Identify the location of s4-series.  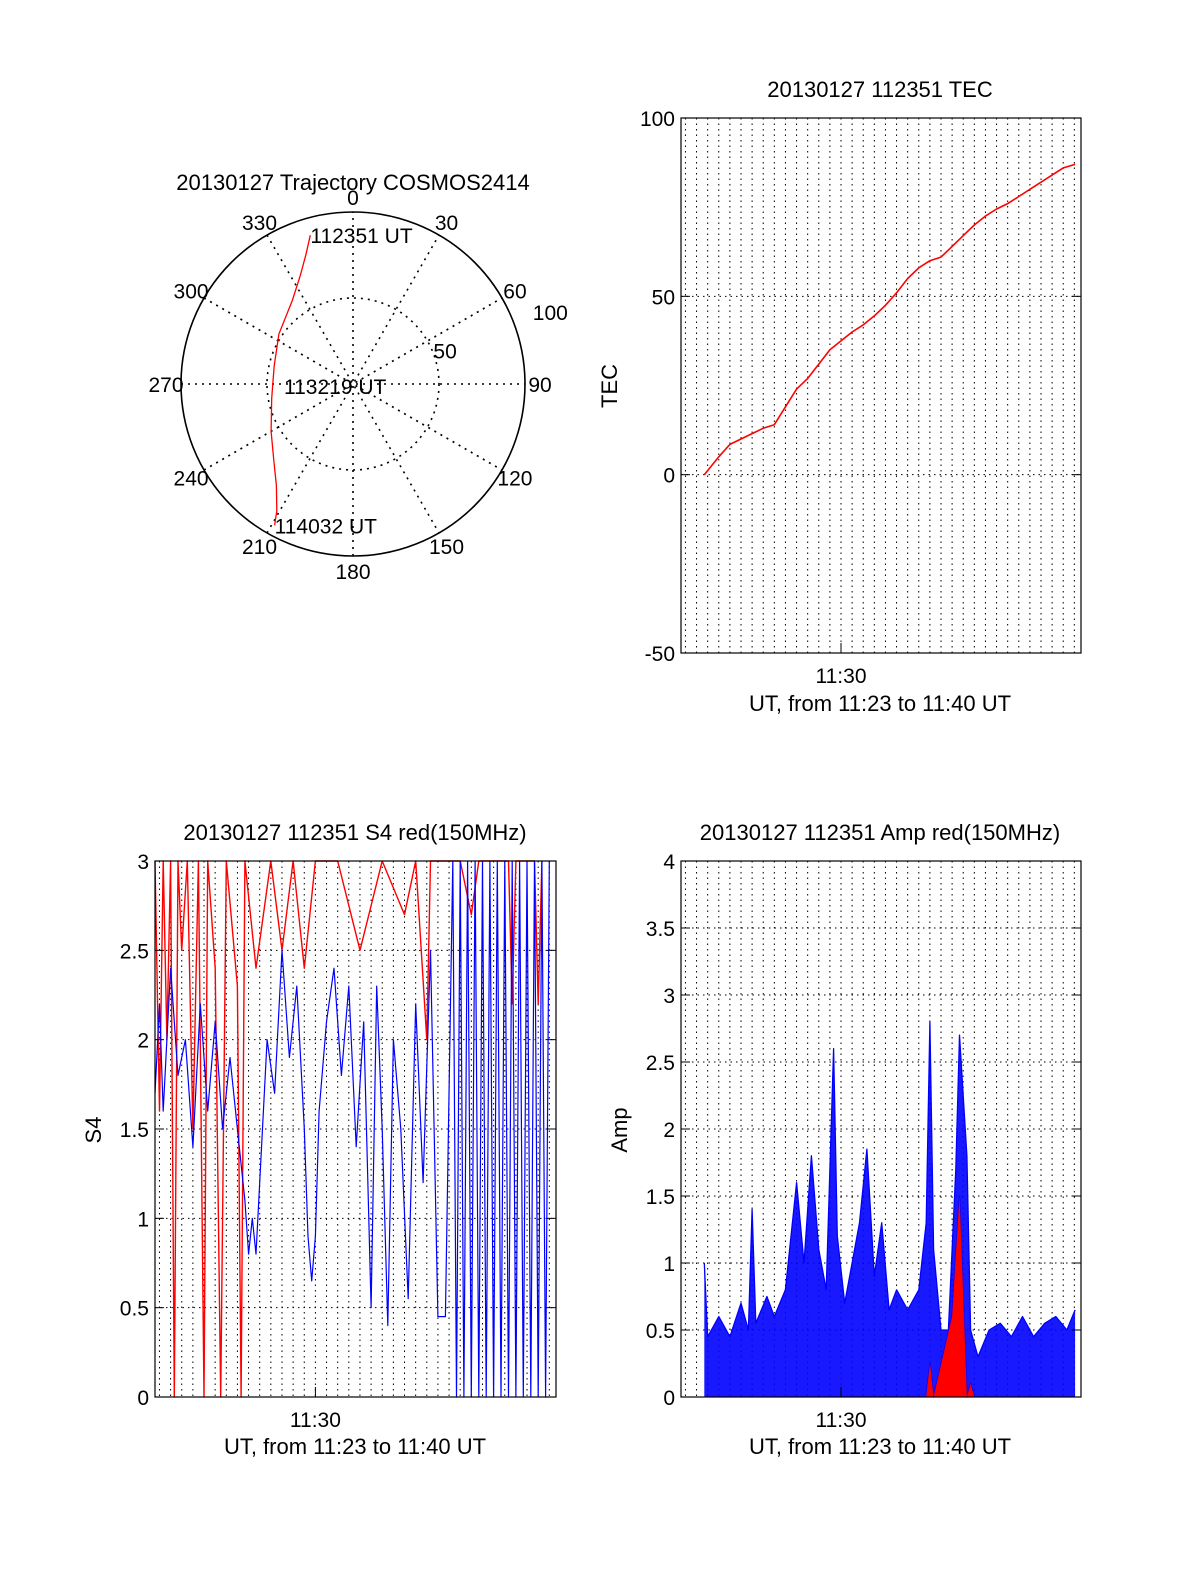
(352, 1129).